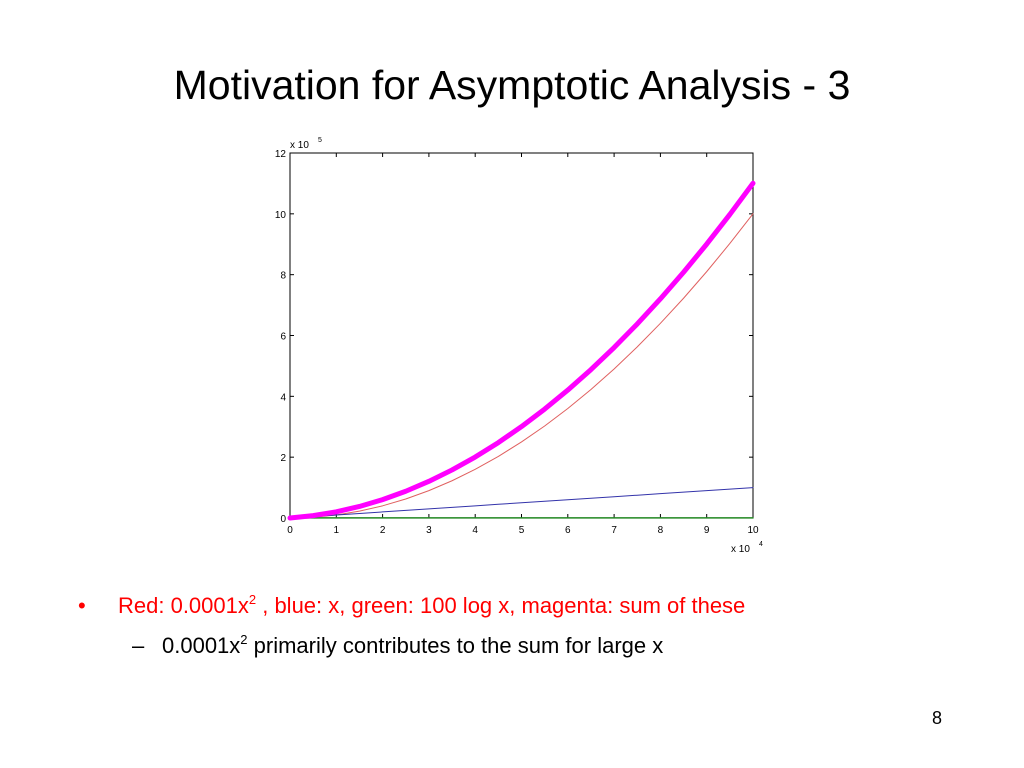  What do you see at coordinates (281, 154) in the screenshot?
I see `y-tick-label: 12` at bounding box center [281, 154].